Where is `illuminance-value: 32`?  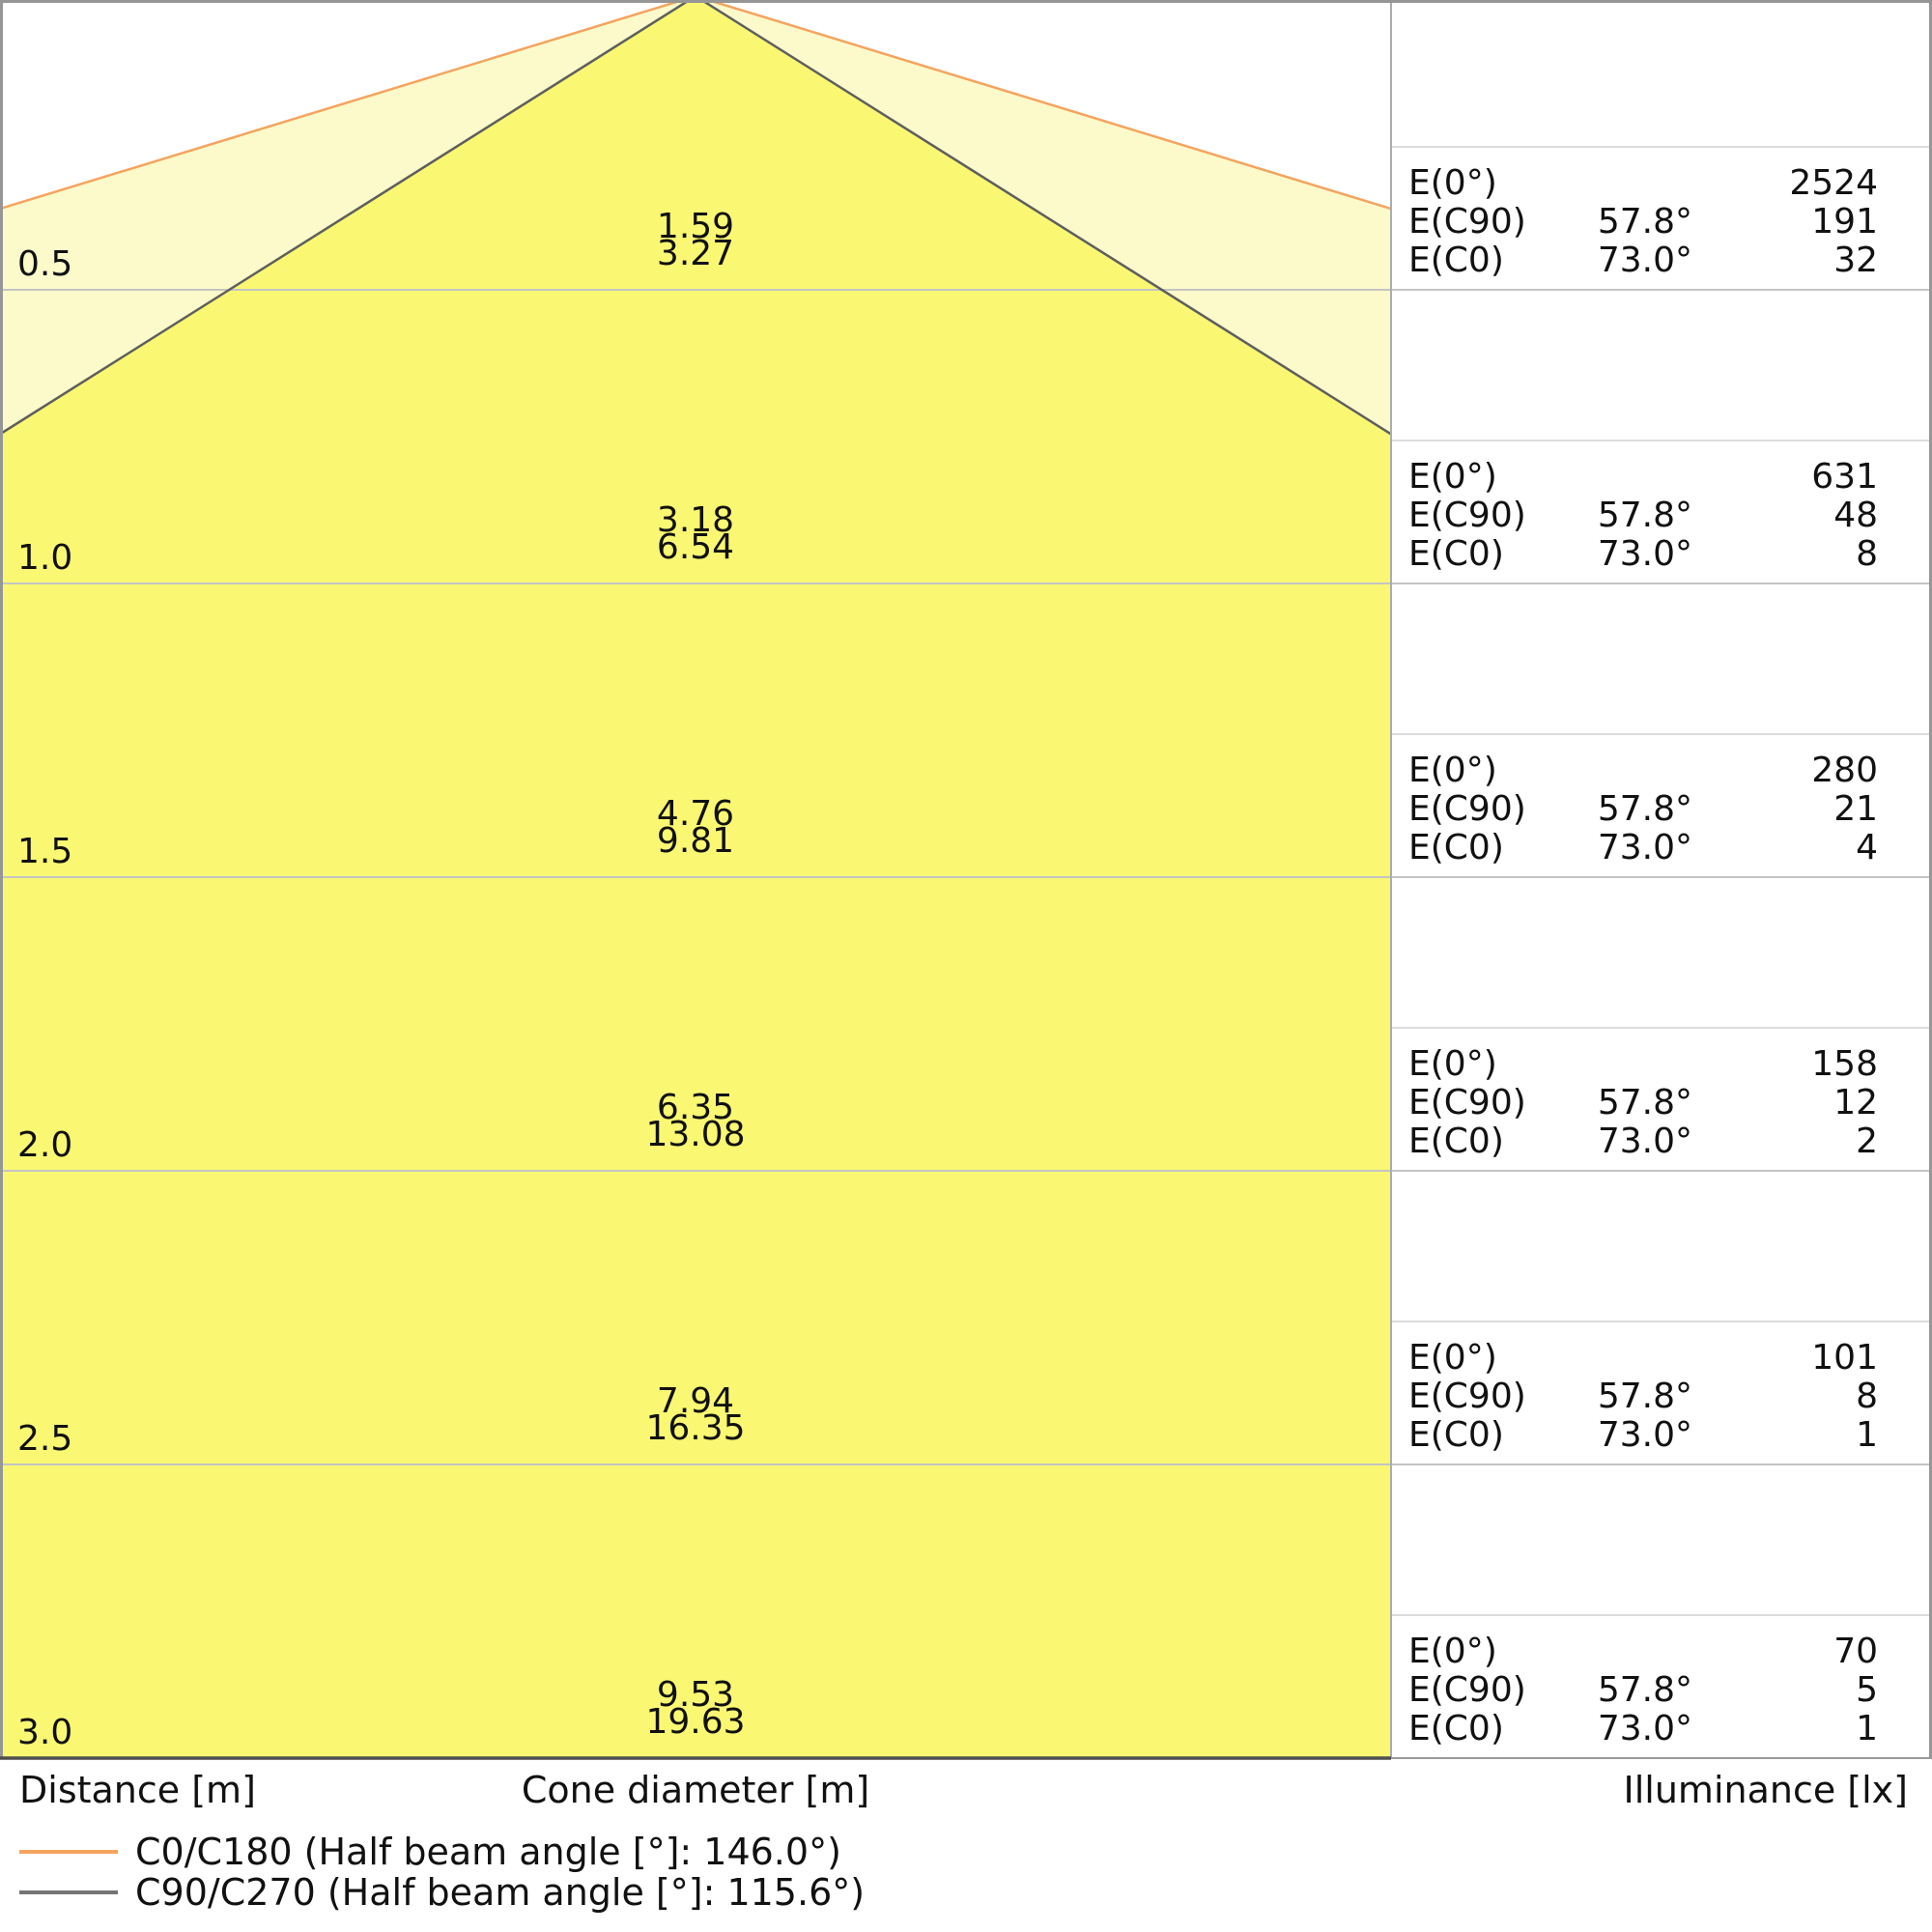 illuminance-value: 32 is located at coordinates (1855, 260).